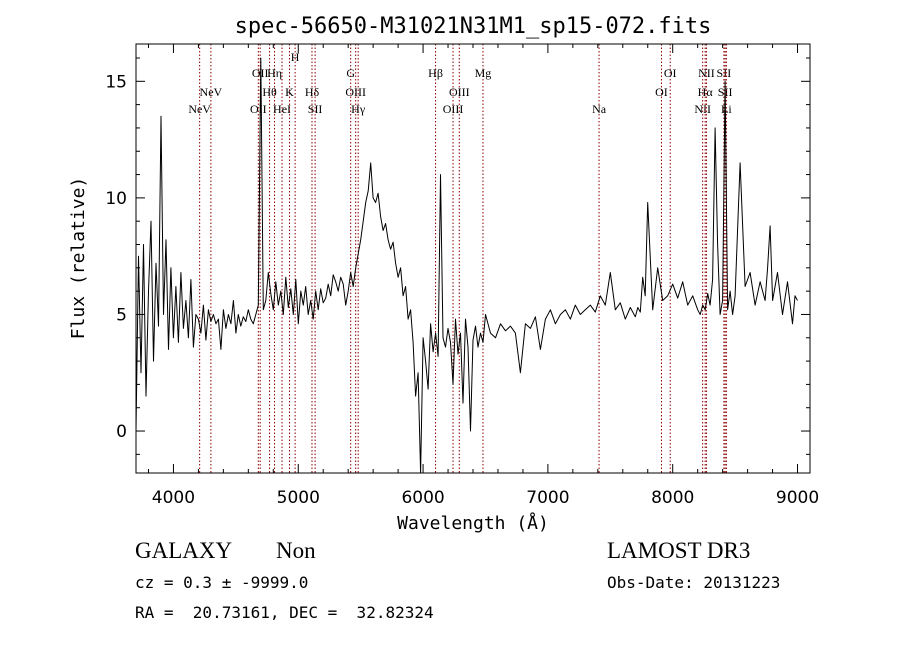 Image resolution: width=900 pixels, height=649 pixels. What do you see at coordinates (184, 550) in the screenshot?
I see `object-class: GALAXY` at bounding box center [184, 550].